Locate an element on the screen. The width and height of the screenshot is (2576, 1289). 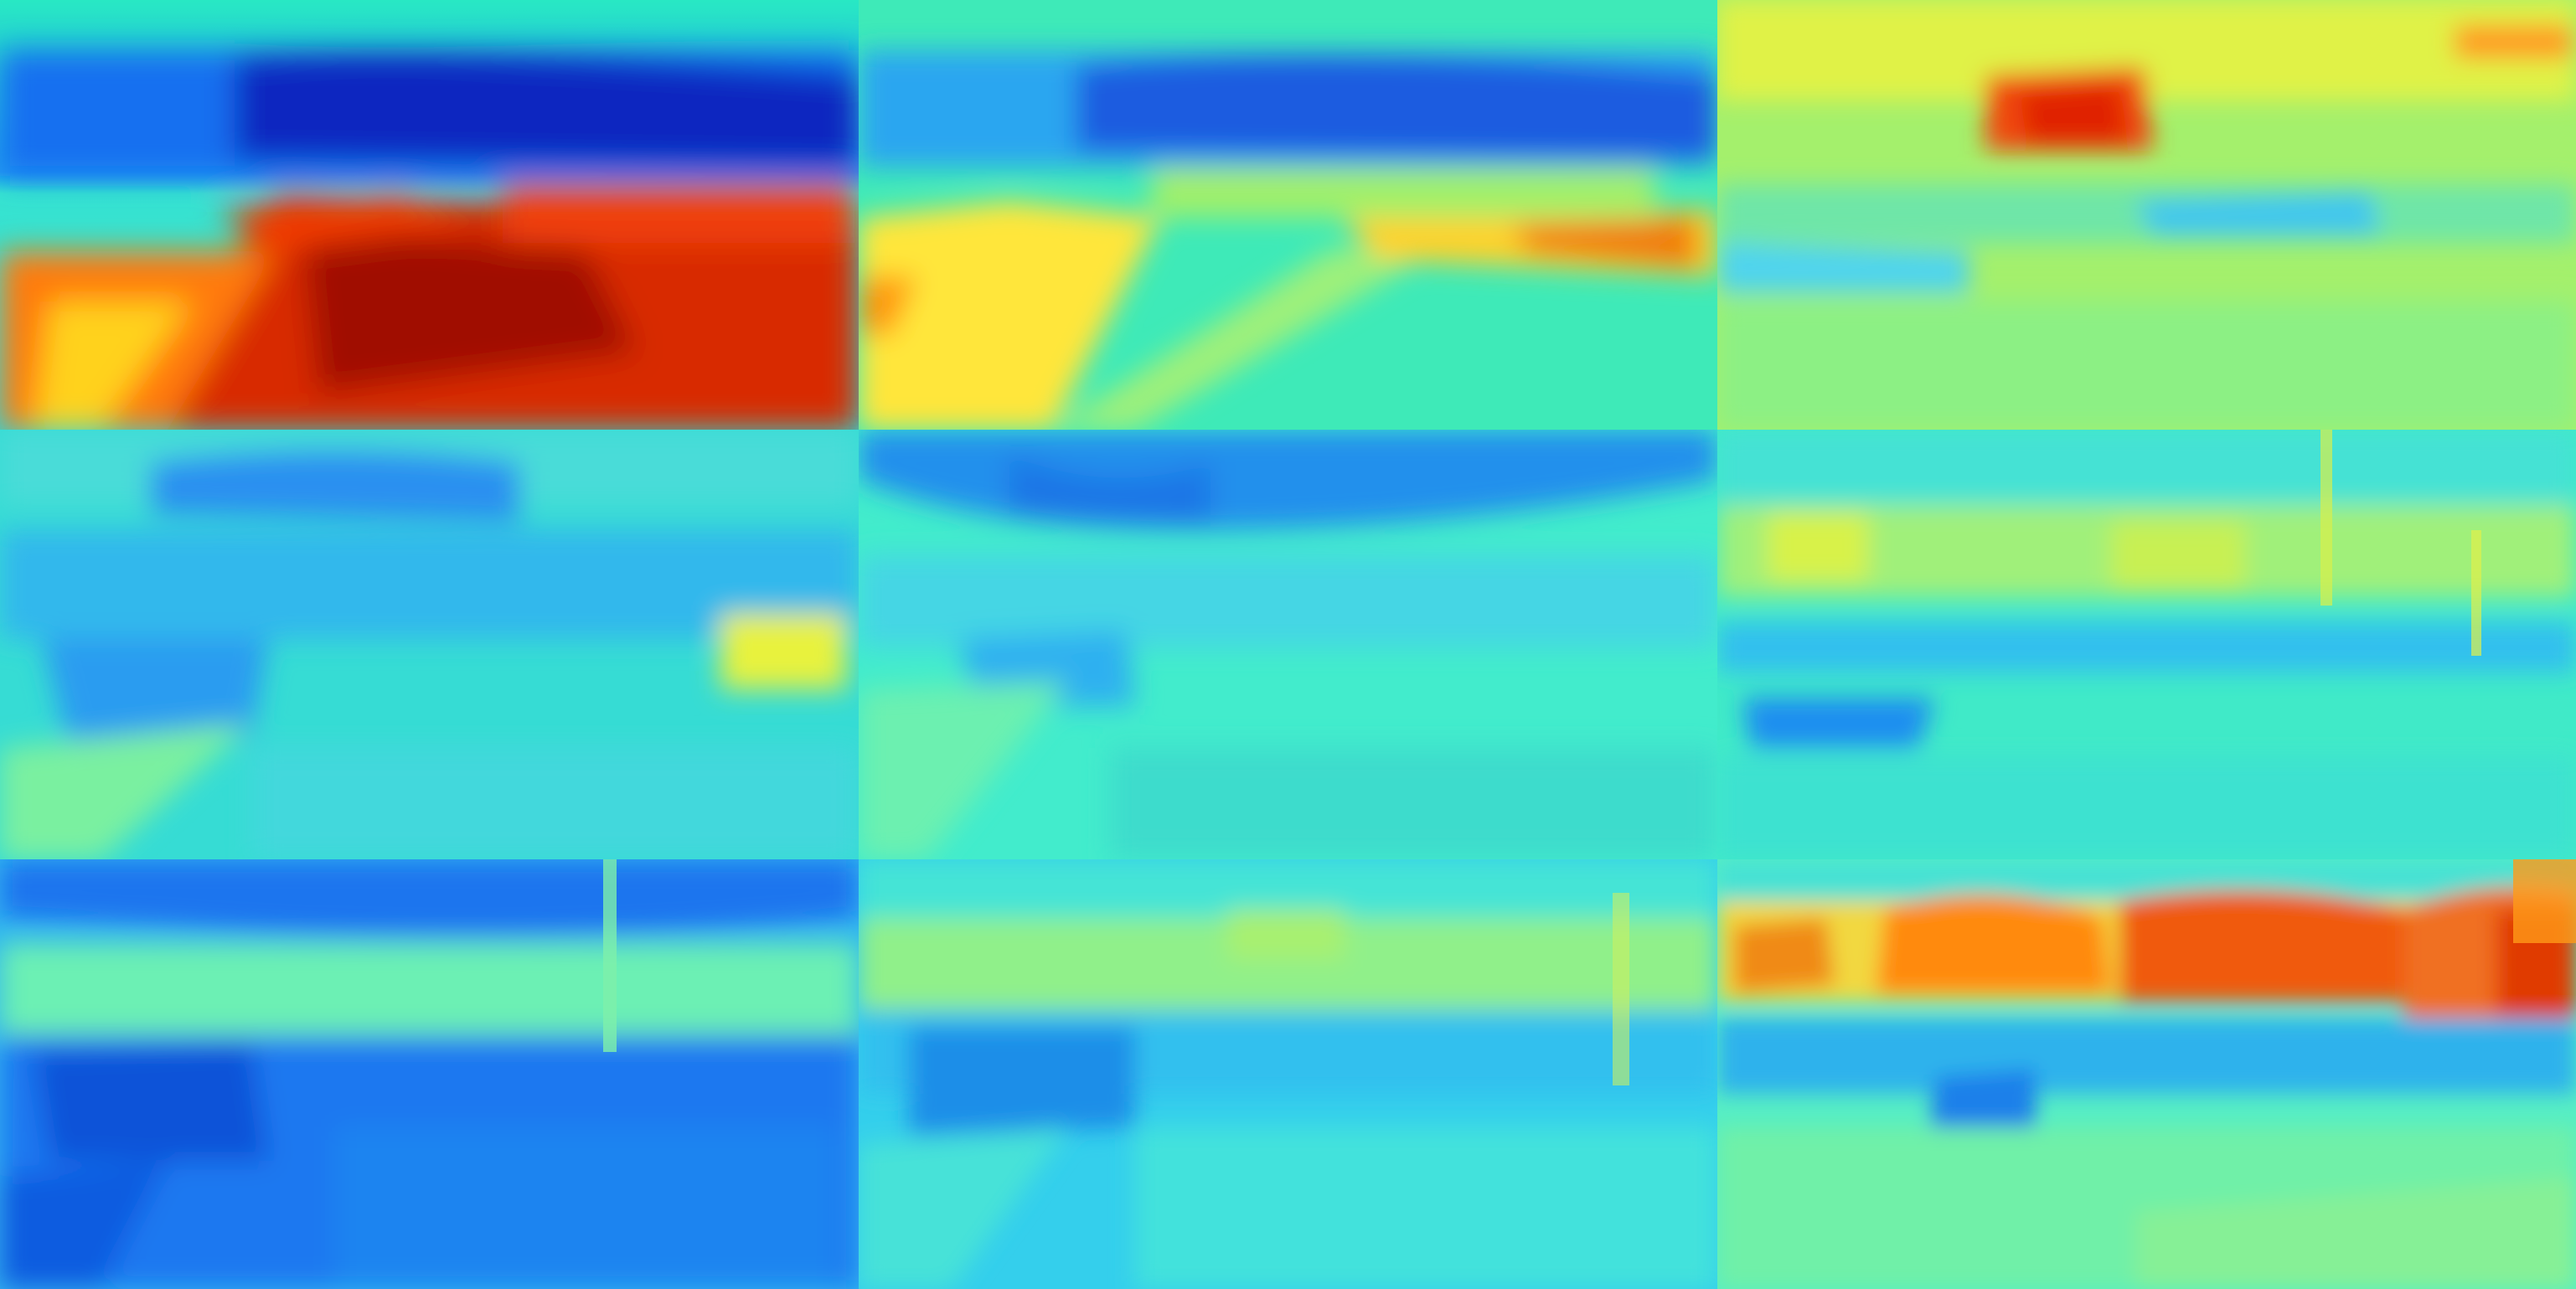
heatmap-panel-r1c3 is located at coordinates (2146, 215).